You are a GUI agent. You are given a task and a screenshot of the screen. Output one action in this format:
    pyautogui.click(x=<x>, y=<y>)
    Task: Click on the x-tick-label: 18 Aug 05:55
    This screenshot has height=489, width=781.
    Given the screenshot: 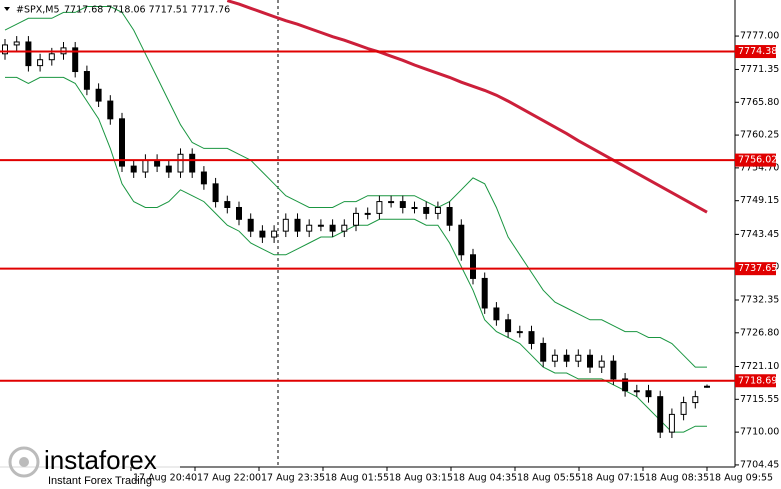 What is the action you would take?
    pyautogui.click(x=549, y=478)
    